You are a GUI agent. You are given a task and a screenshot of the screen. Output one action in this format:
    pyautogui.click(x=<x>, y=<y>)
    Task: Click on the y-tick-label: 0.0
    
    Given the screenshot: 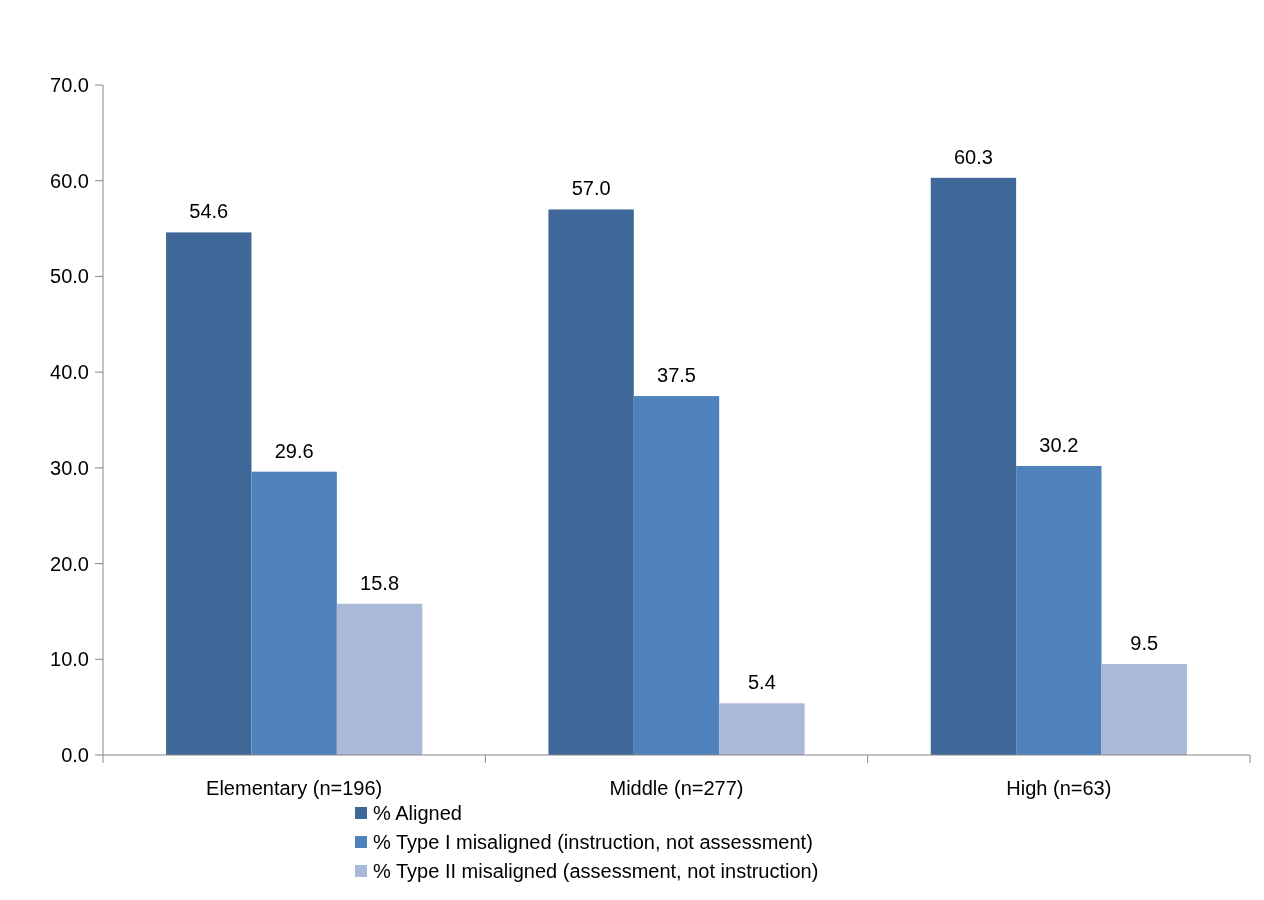 What is the action you would take?
    pyautogui.click(x=75, y=755)
    